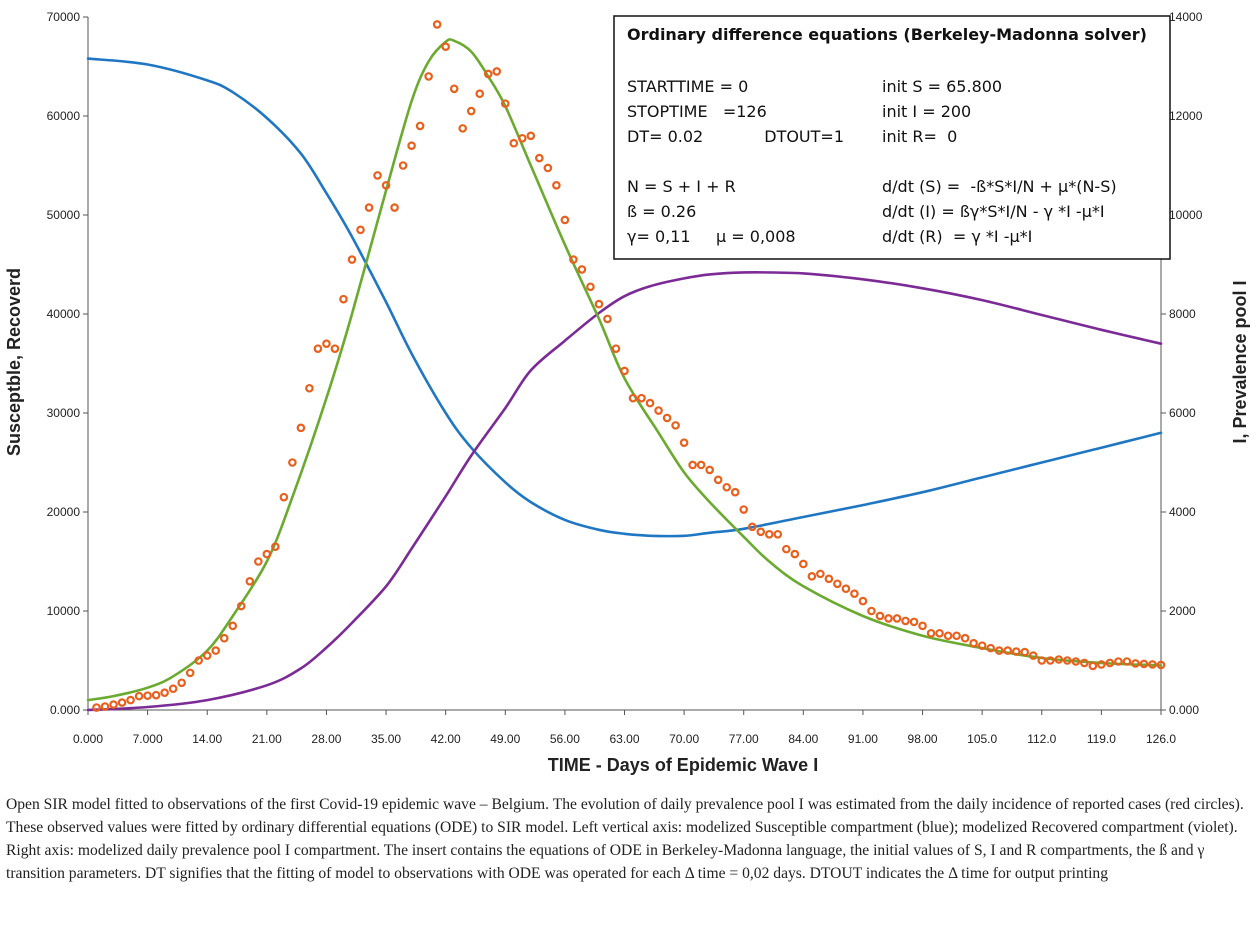 The width and height of the screenshot is (1256, 930). I want to click on y-left-tick-label: 0.000, so click(65, 710).